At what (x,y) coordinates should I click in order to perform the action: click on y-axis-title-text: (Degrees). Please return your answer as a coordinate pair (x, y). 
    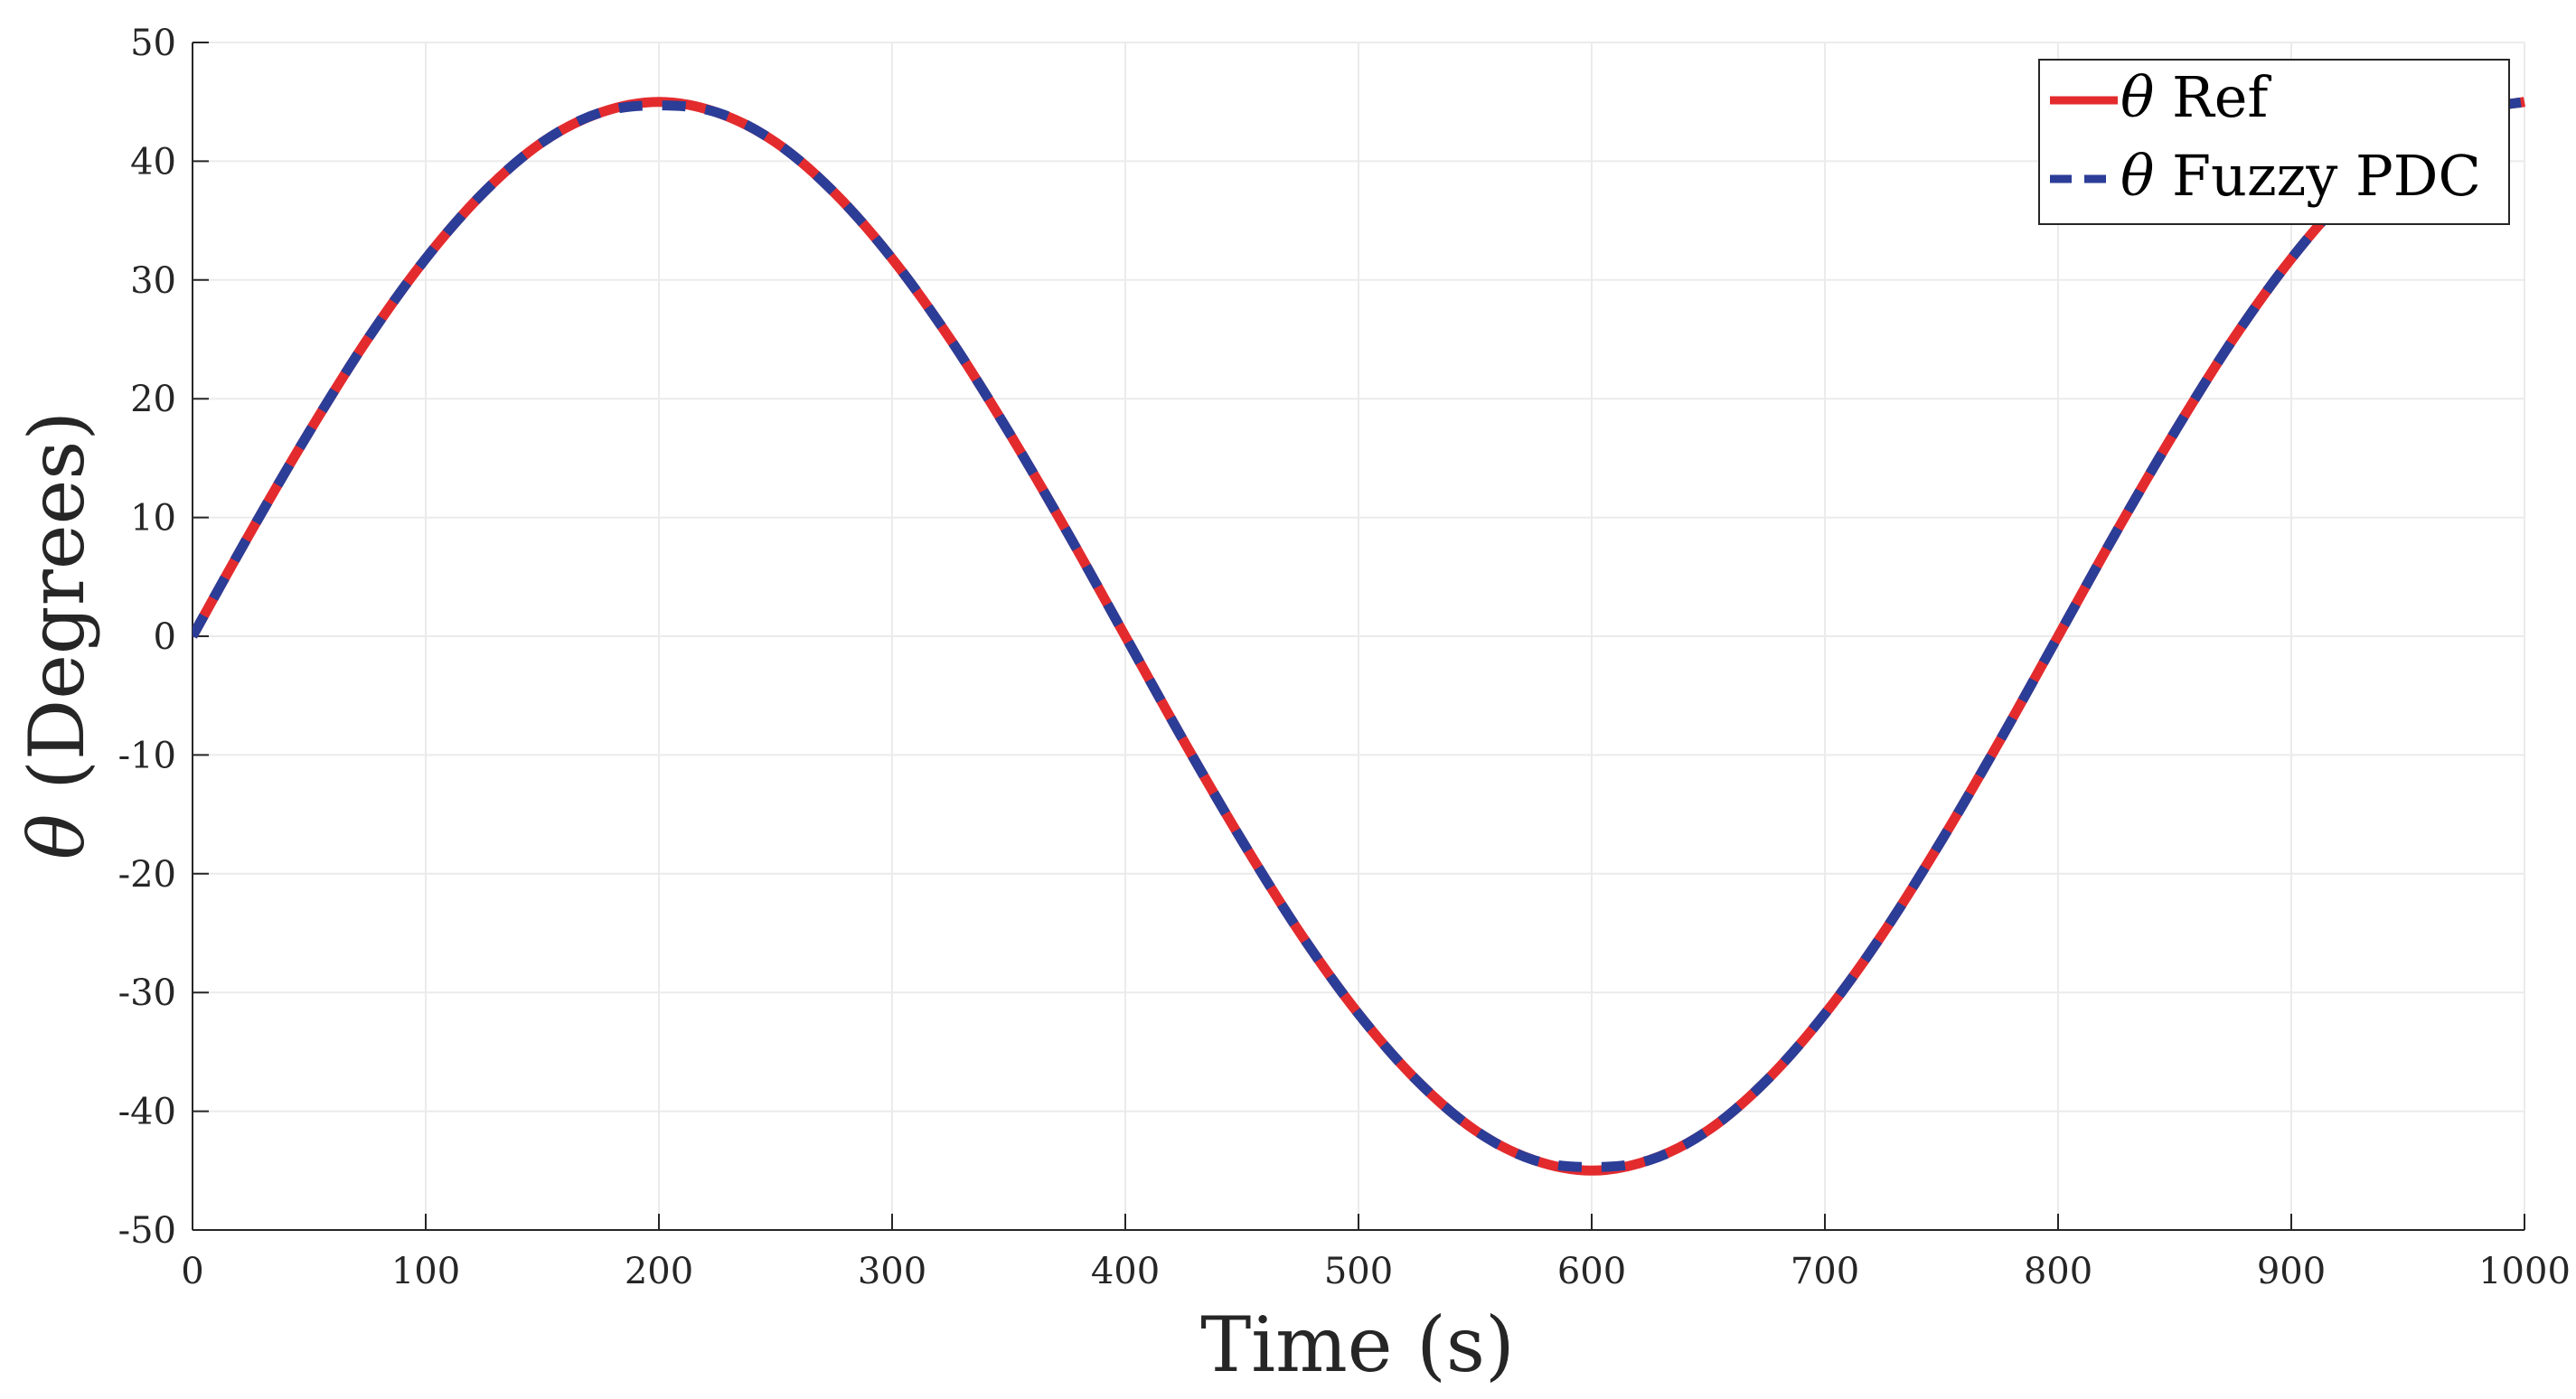
    Looking at the image, I should click on (57, 612).